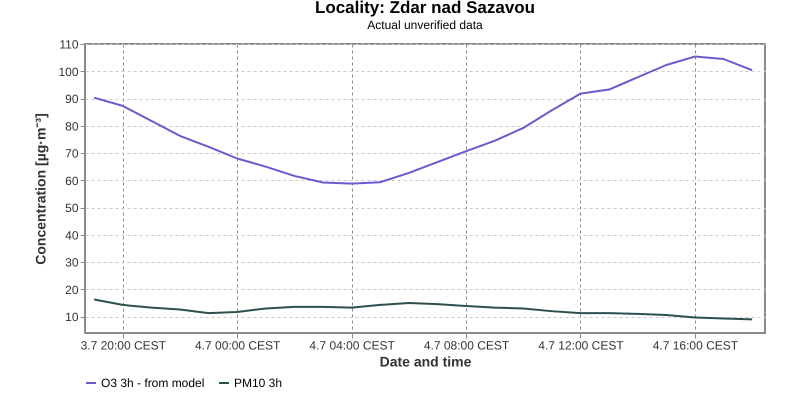 The image size is (800, 400). I want to click on y-tick-label: 110, so click(69, 45).